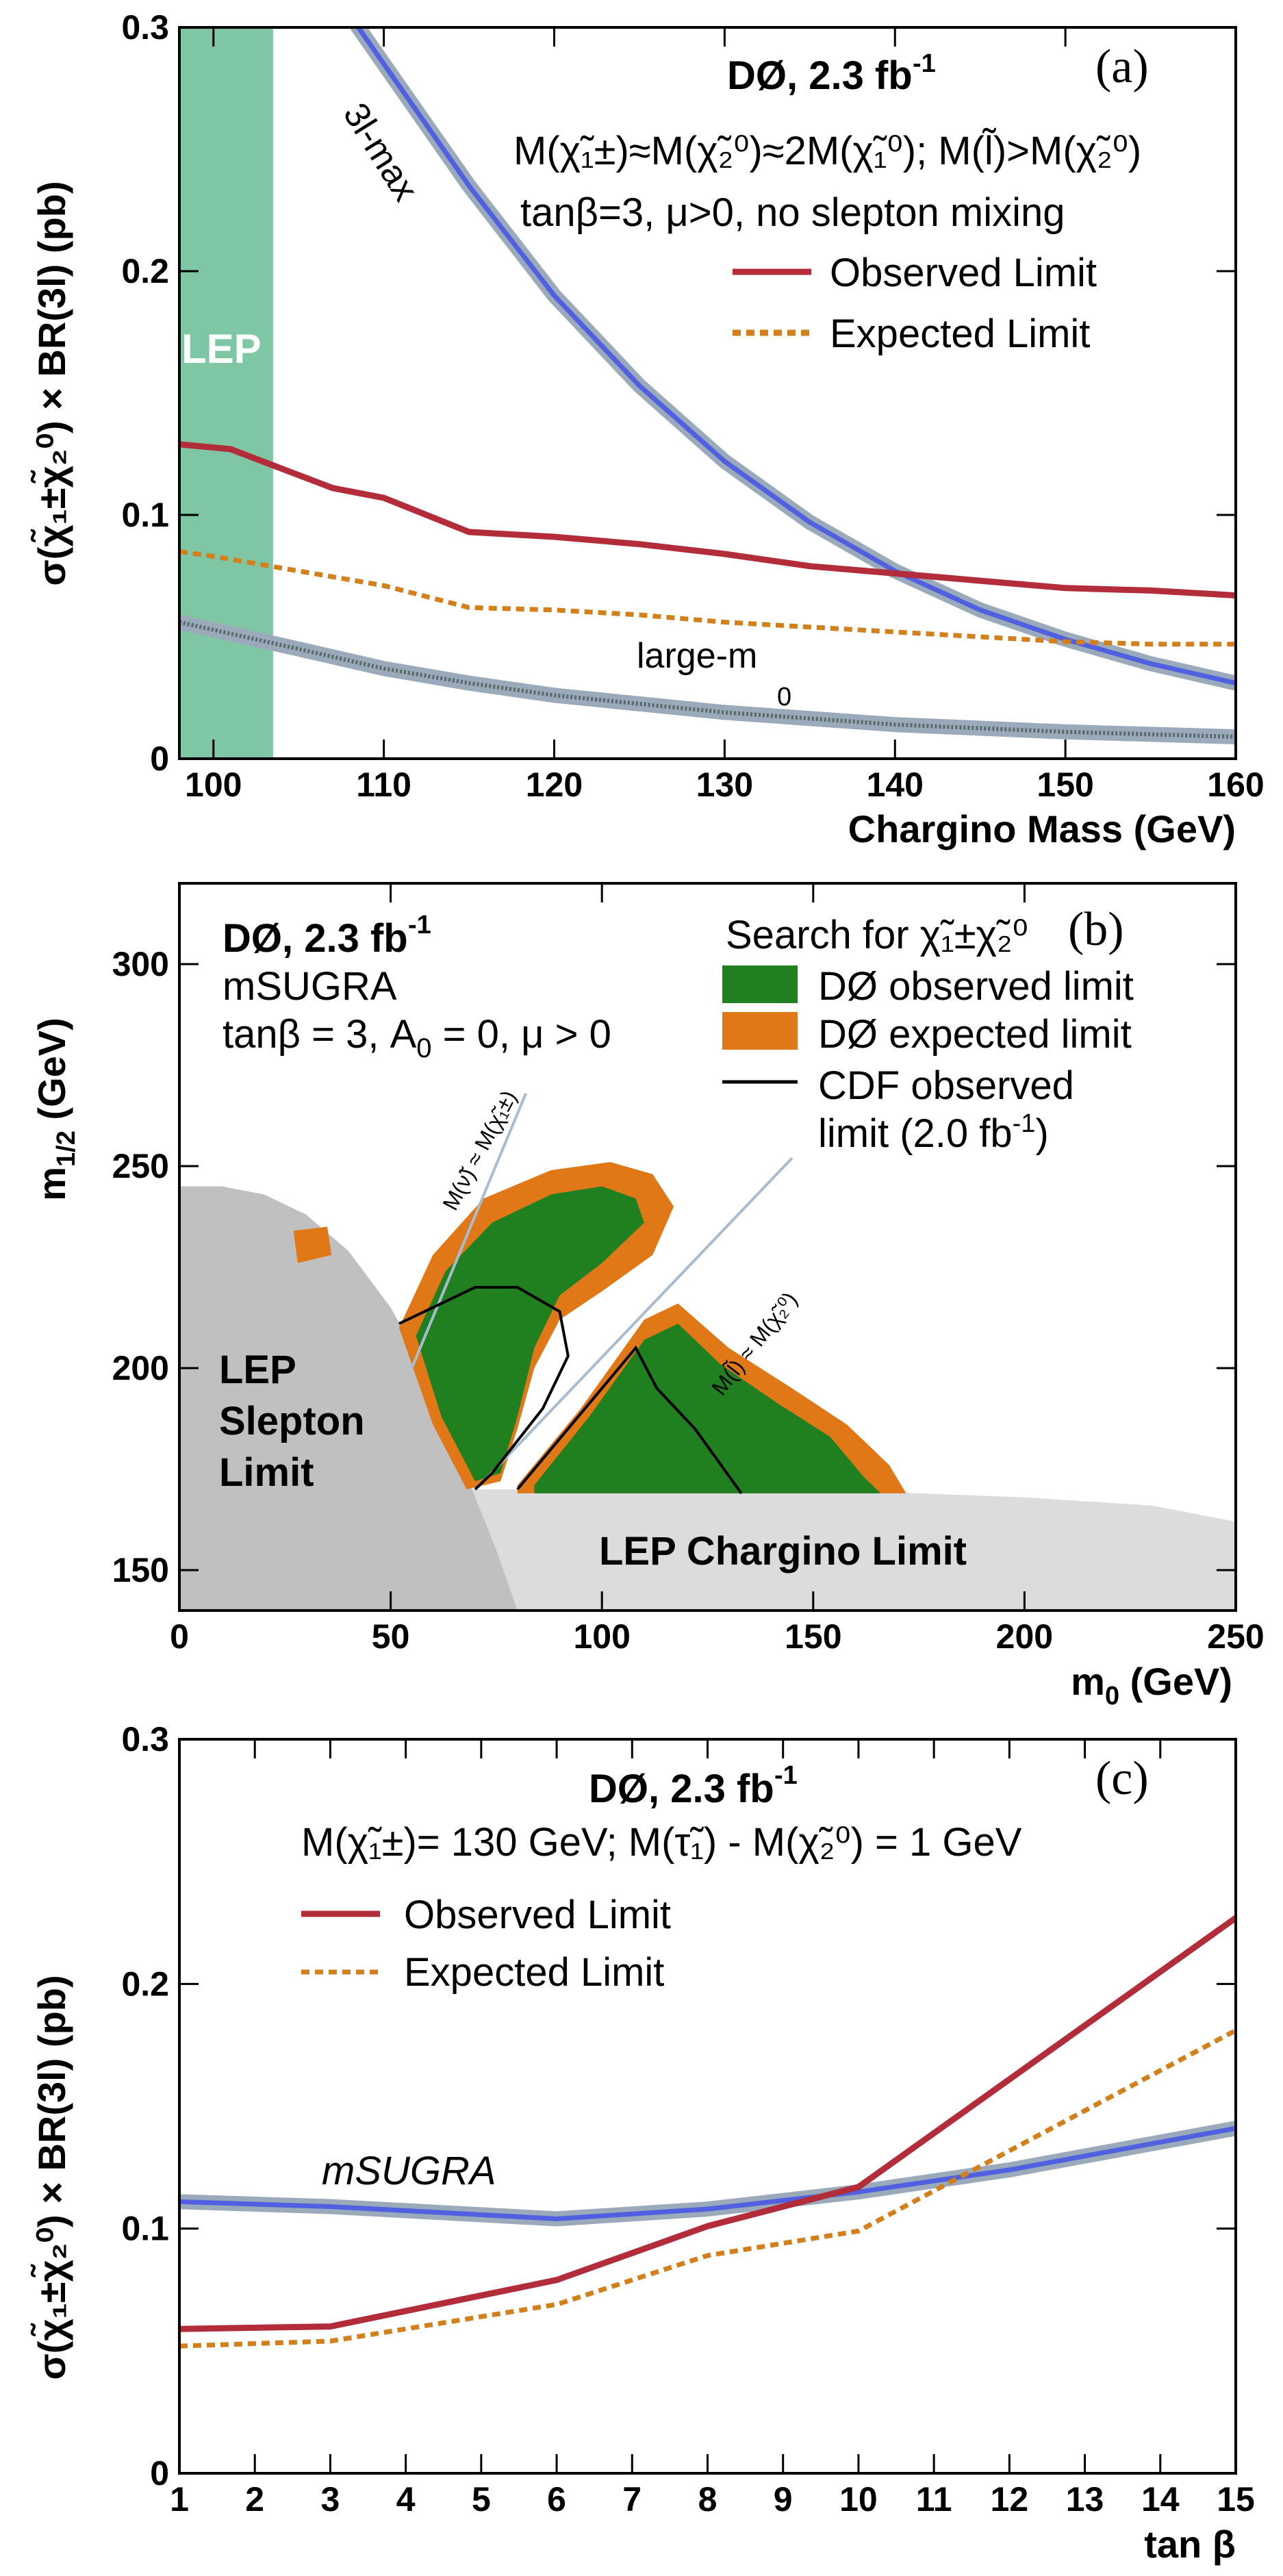  I want to click on panel-a-conditions-1: M(χ̃₁±)≈M(χ̃₂⁰)≈2M(χ̃₁⁰); M(l̃)>M(χ̃₂⁰), so click(827, 150).